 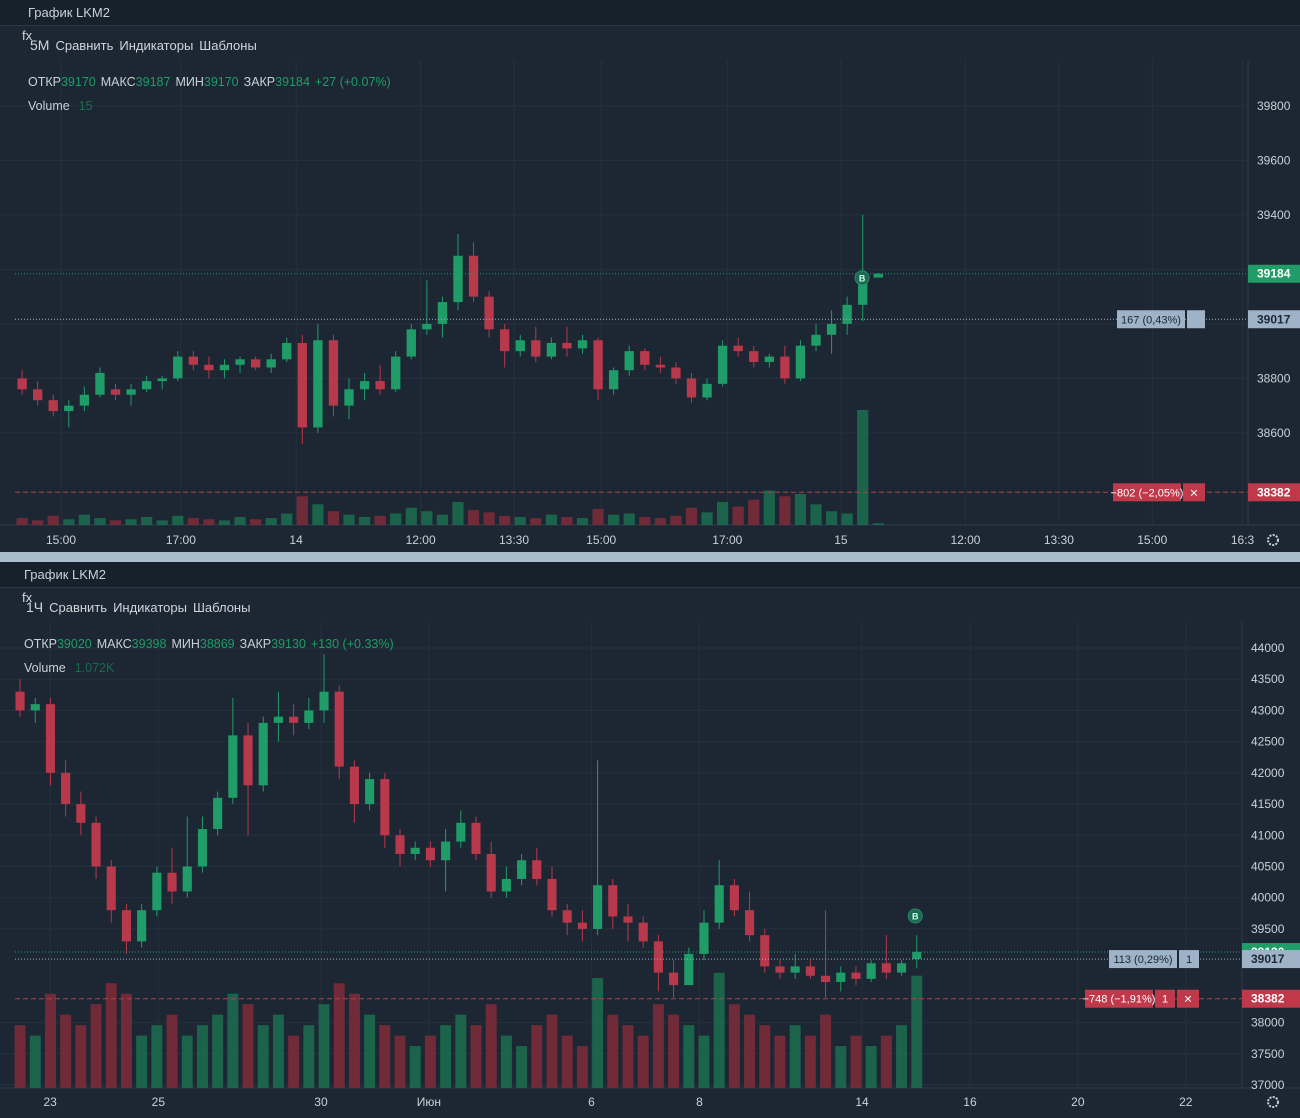 I want to click on timeframe: 1Ч, so click(x=35, y=607).